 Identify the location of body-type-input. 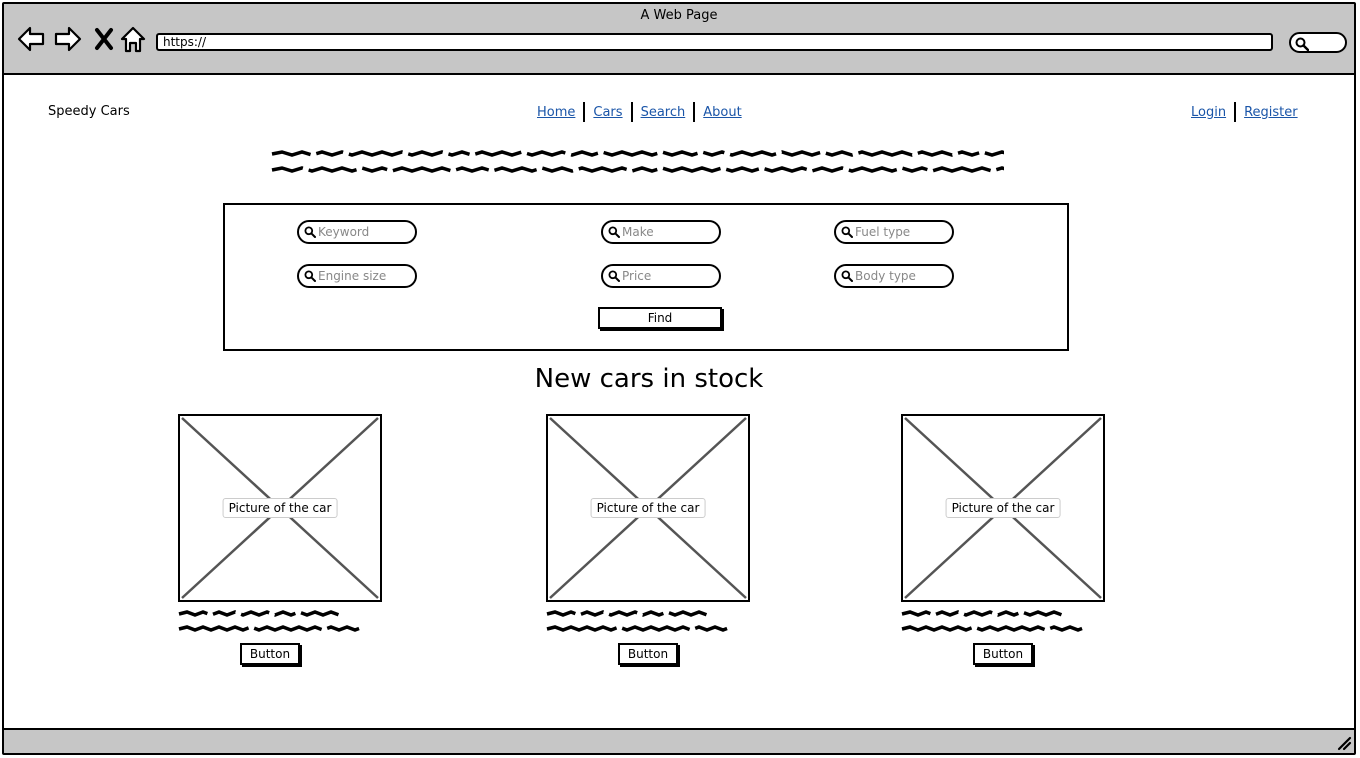
(902, 276).